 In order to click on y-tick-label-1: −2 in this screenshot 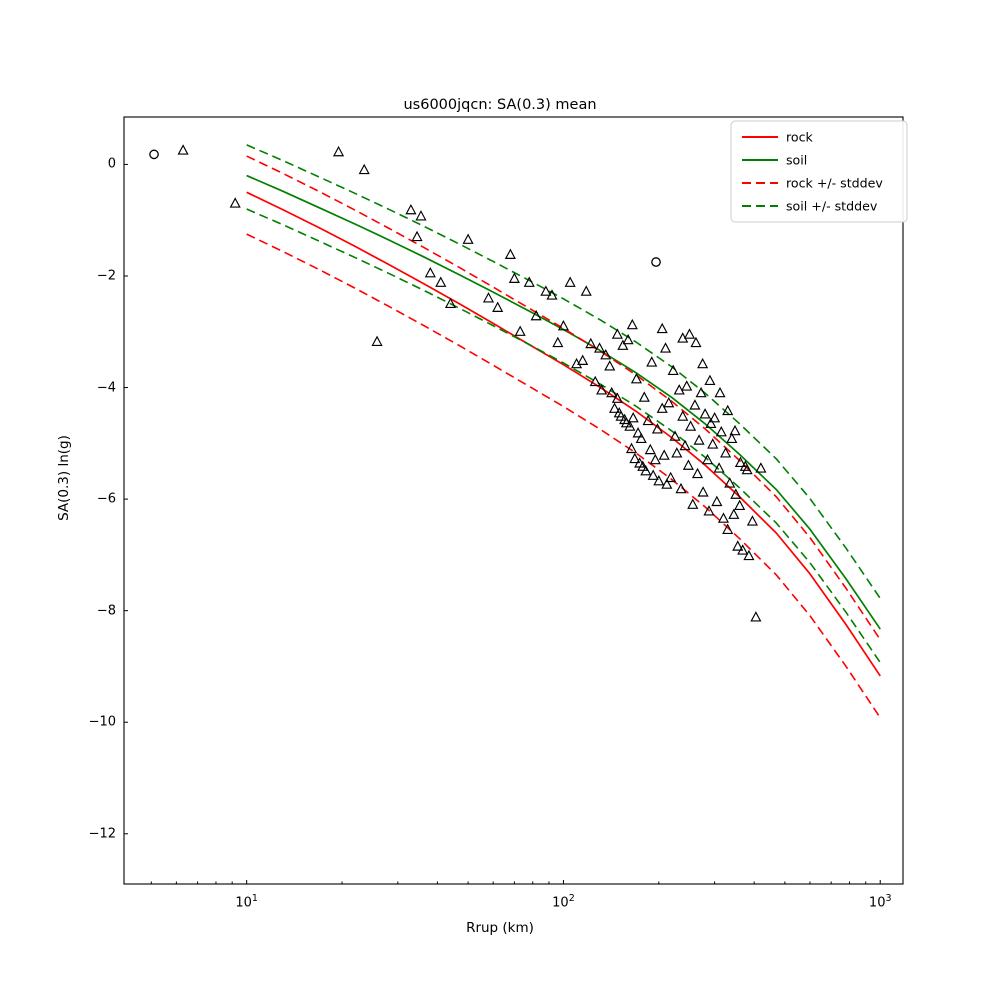, I will do `click(106, 276)`.